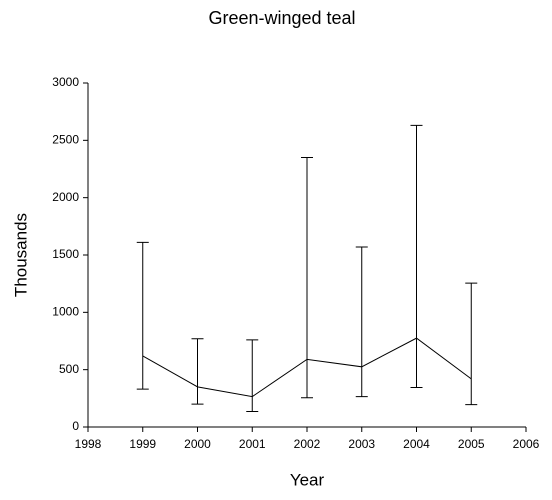  I want to click on y-axis-label: Thousands, so click(20, 255).